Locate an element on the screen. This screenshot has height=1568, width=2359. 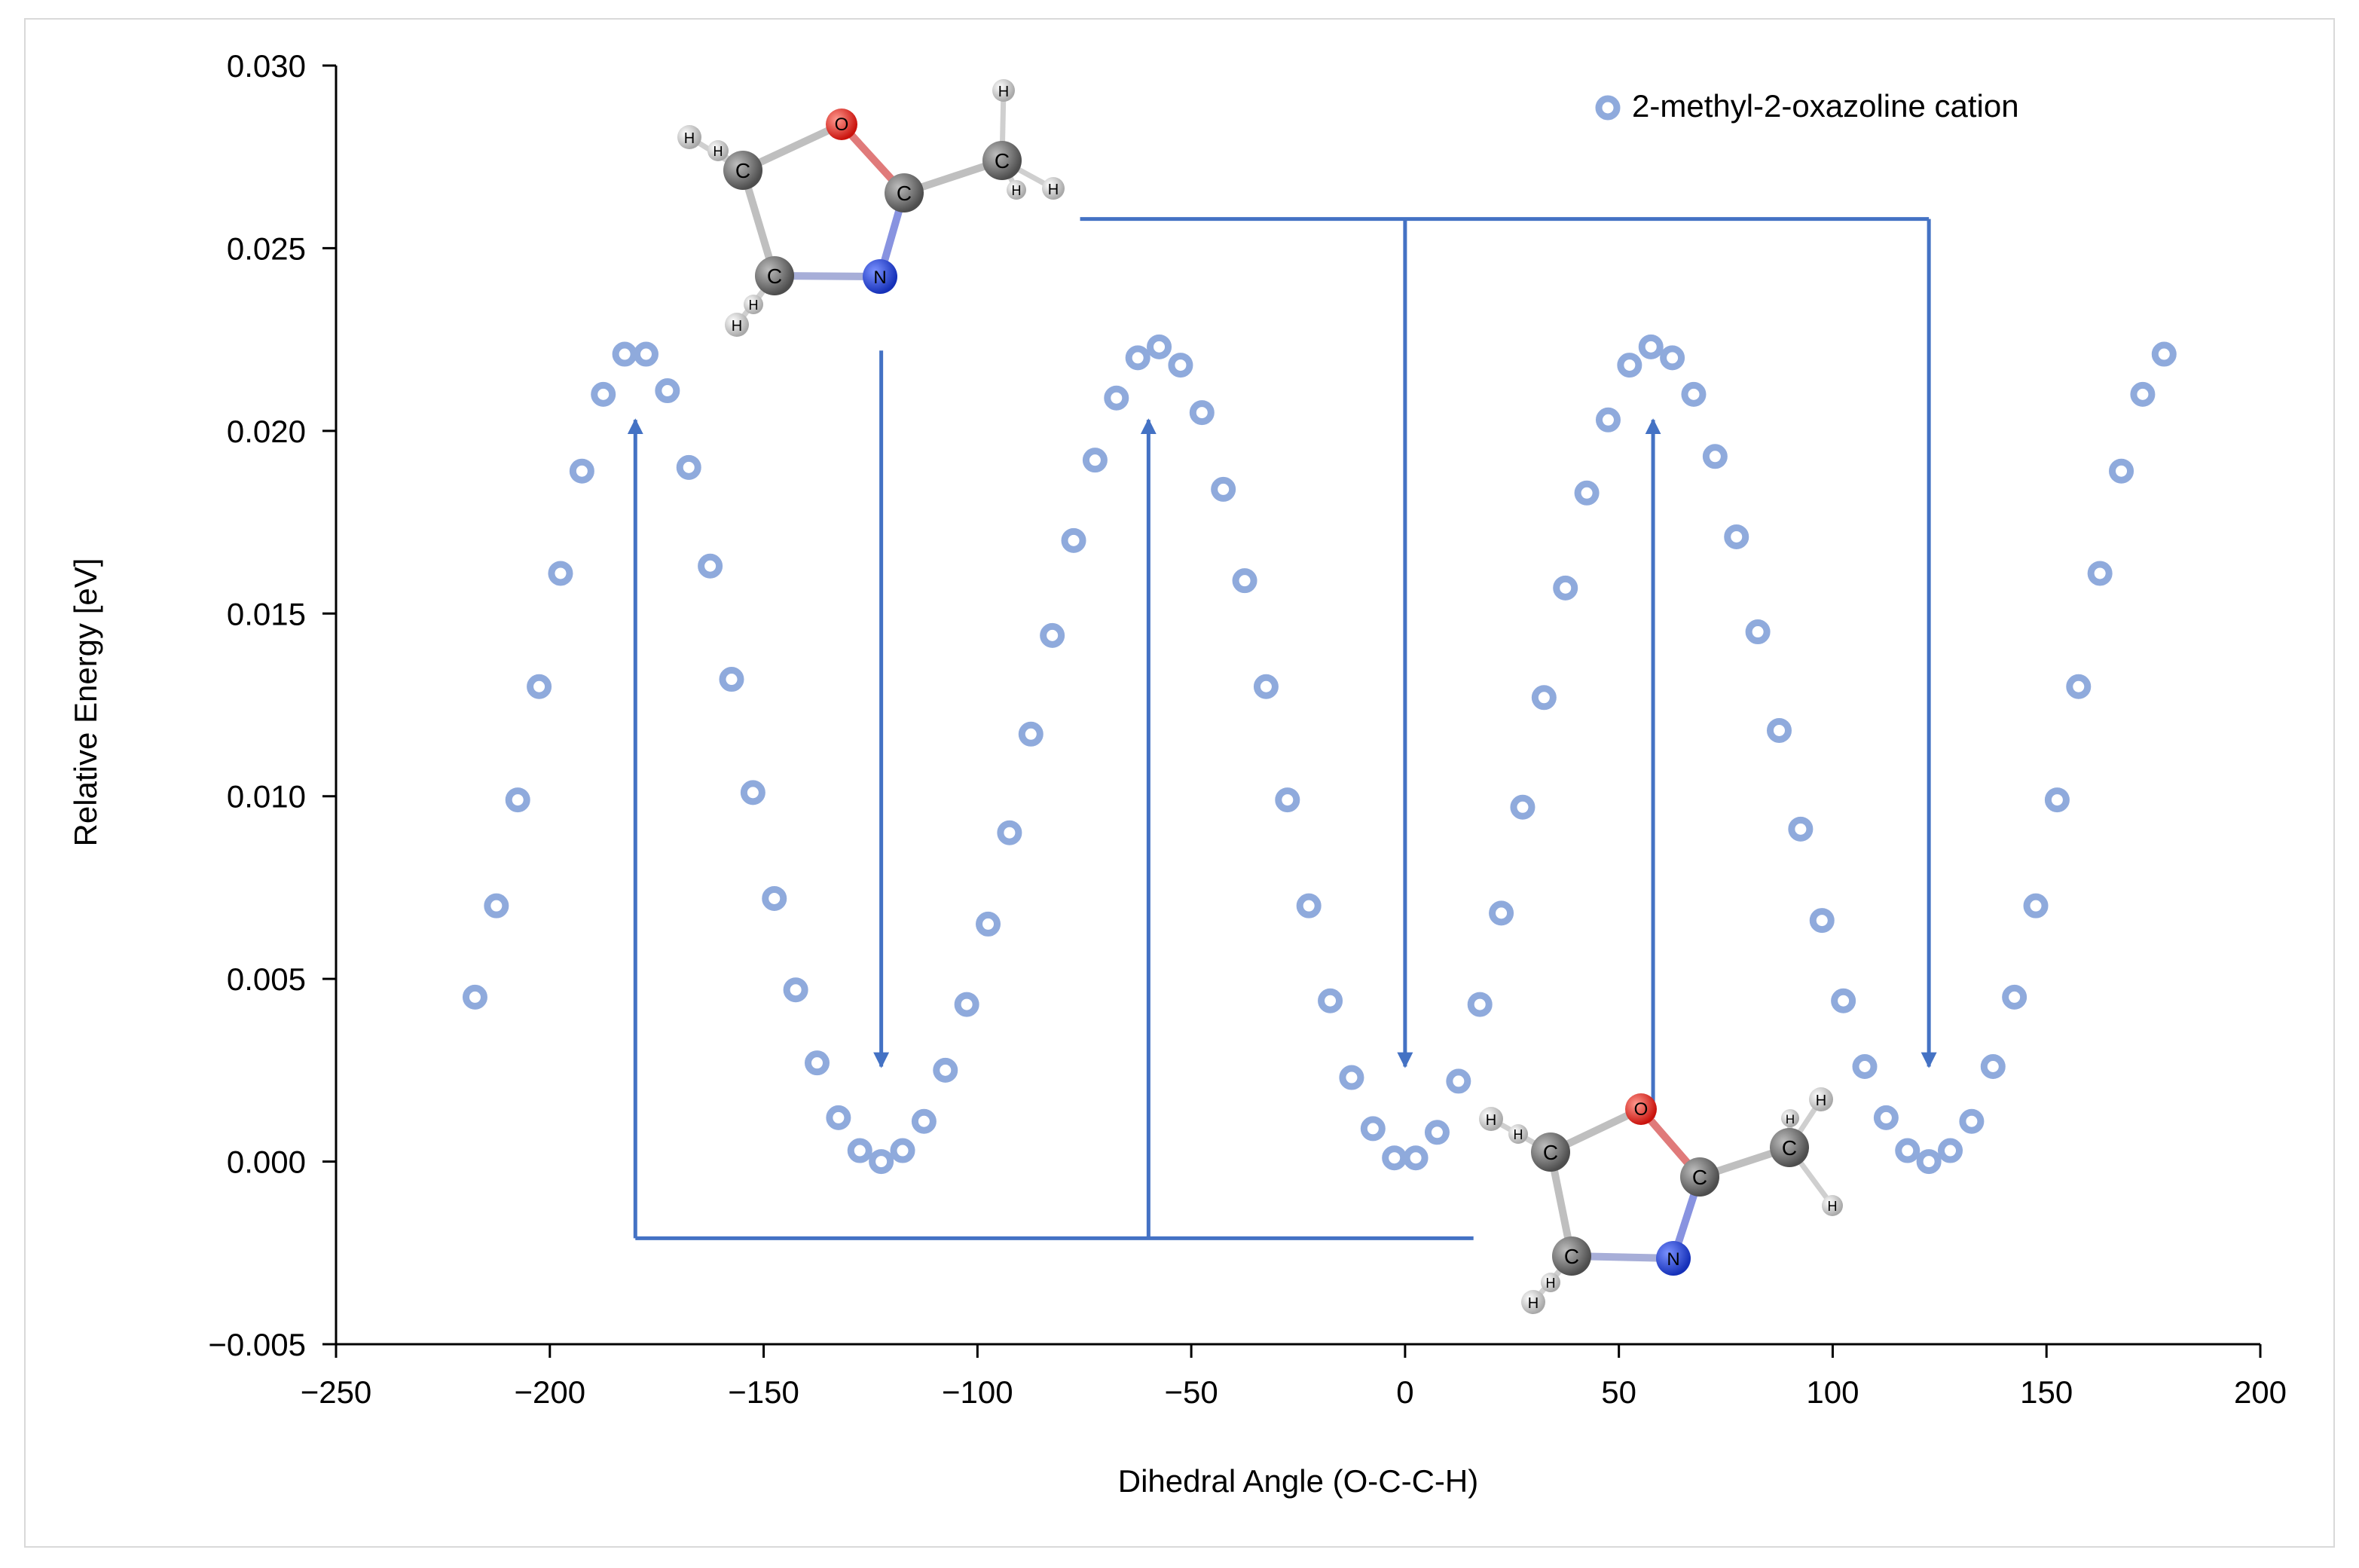
y-tick-label: 0.020 is located at coordinates (266, 431).